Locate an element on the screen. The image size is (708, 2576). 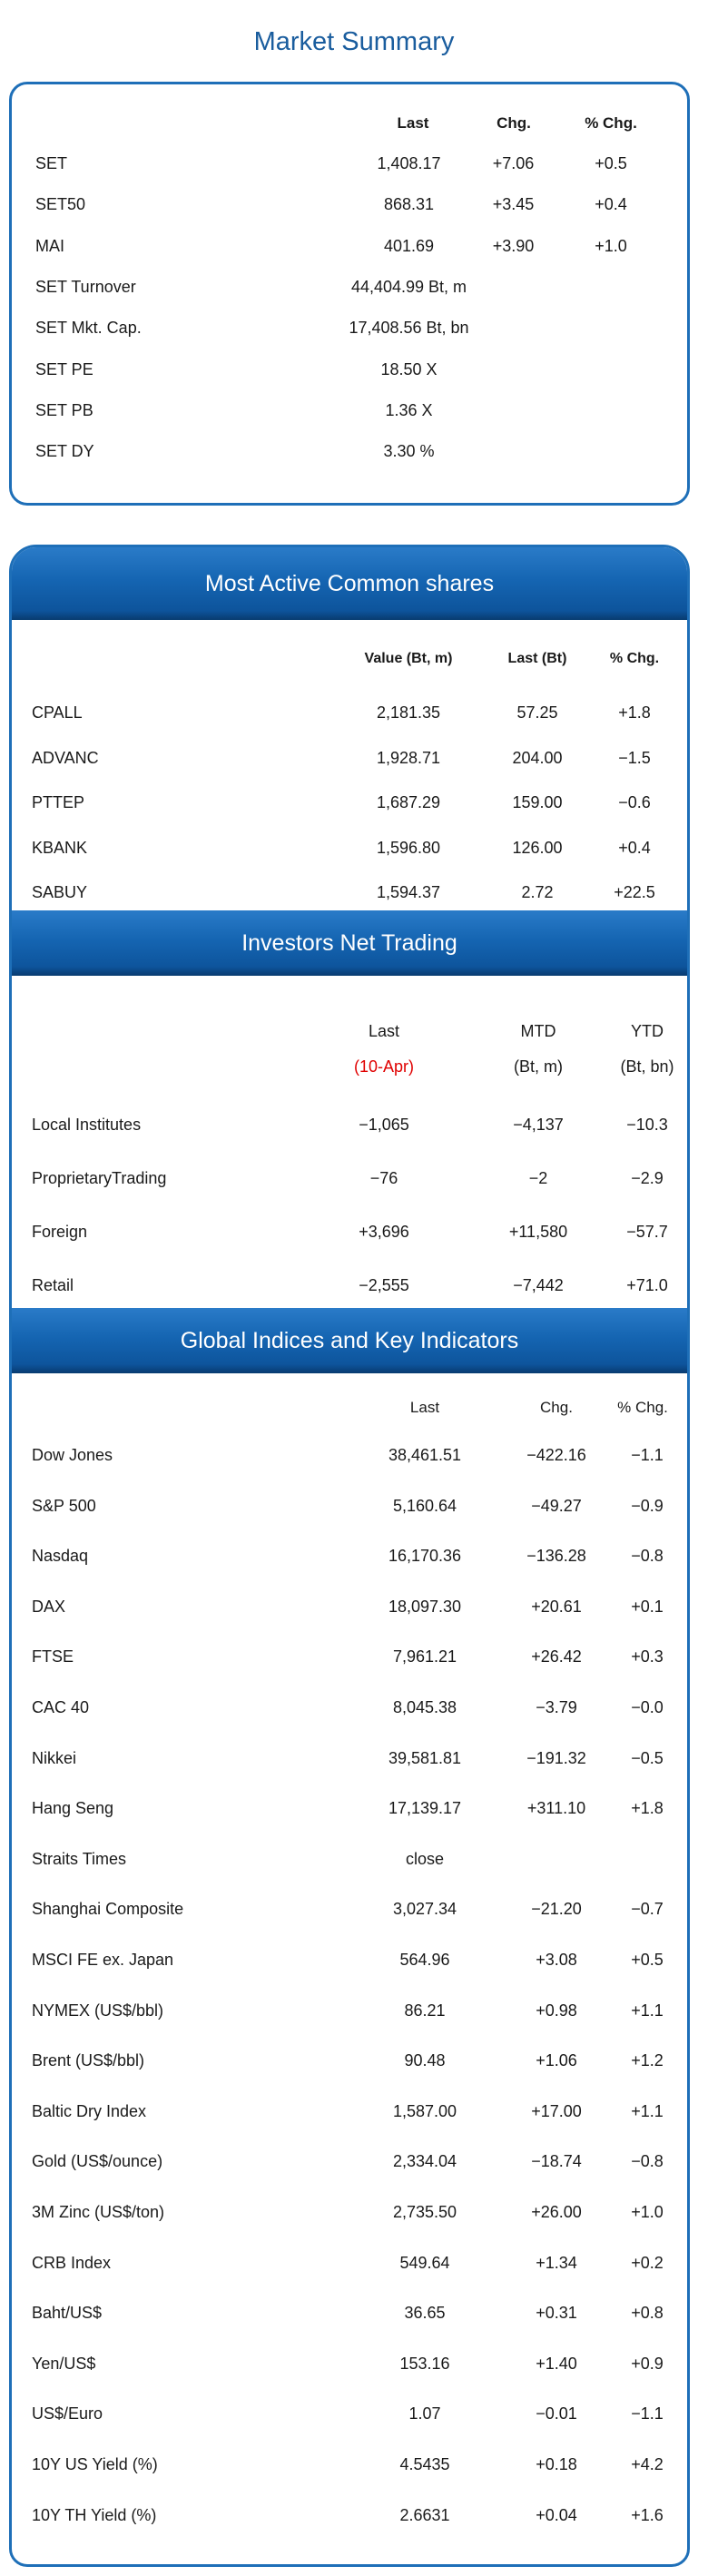
table-row: SET50 868.31 +3.45 +0.4 is located at coordinates (349, 204).